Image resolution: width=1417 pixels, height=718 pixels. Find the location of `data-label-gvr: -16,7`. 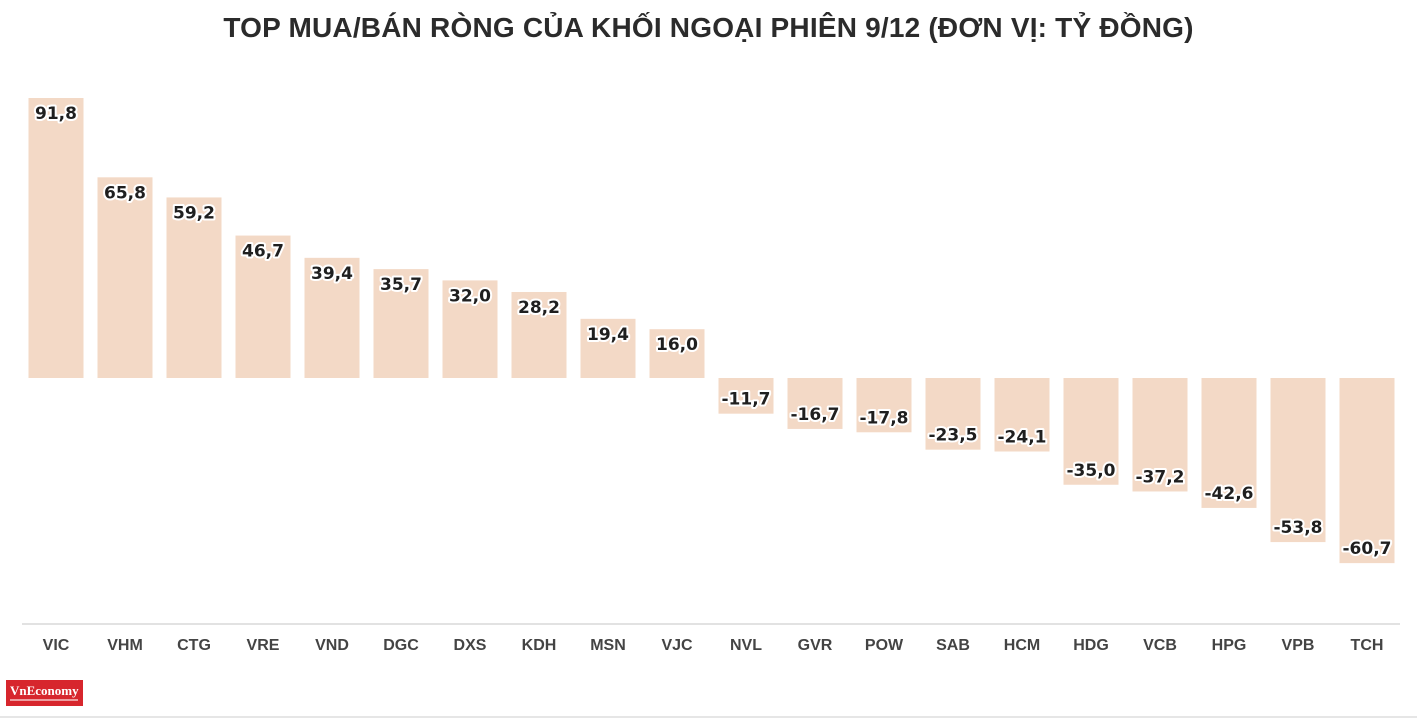

data-label-gvr: -16,7 is located at coordinates (815, 415).